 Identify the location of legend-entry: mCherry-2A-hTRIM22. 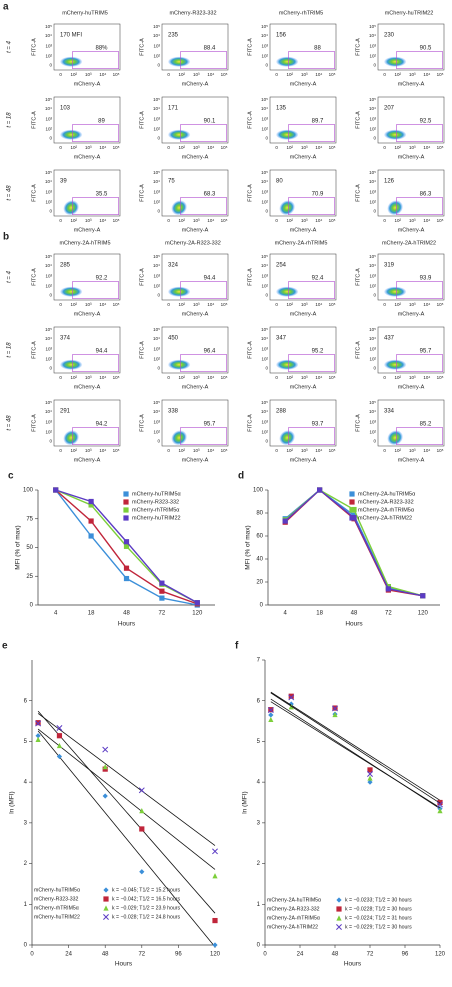
(292, 927).